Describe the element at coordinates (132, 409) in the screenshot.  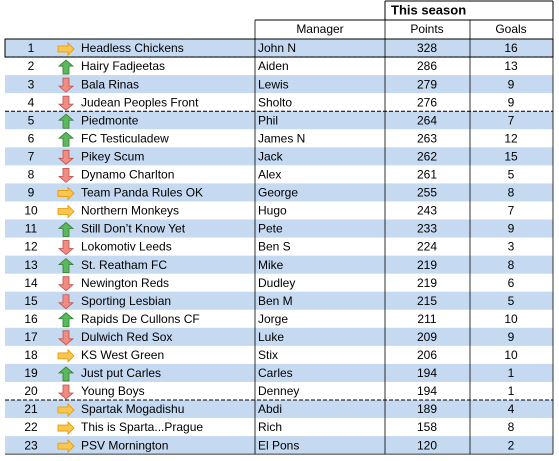
I see `team: Spartak Mogadishu` at that location.